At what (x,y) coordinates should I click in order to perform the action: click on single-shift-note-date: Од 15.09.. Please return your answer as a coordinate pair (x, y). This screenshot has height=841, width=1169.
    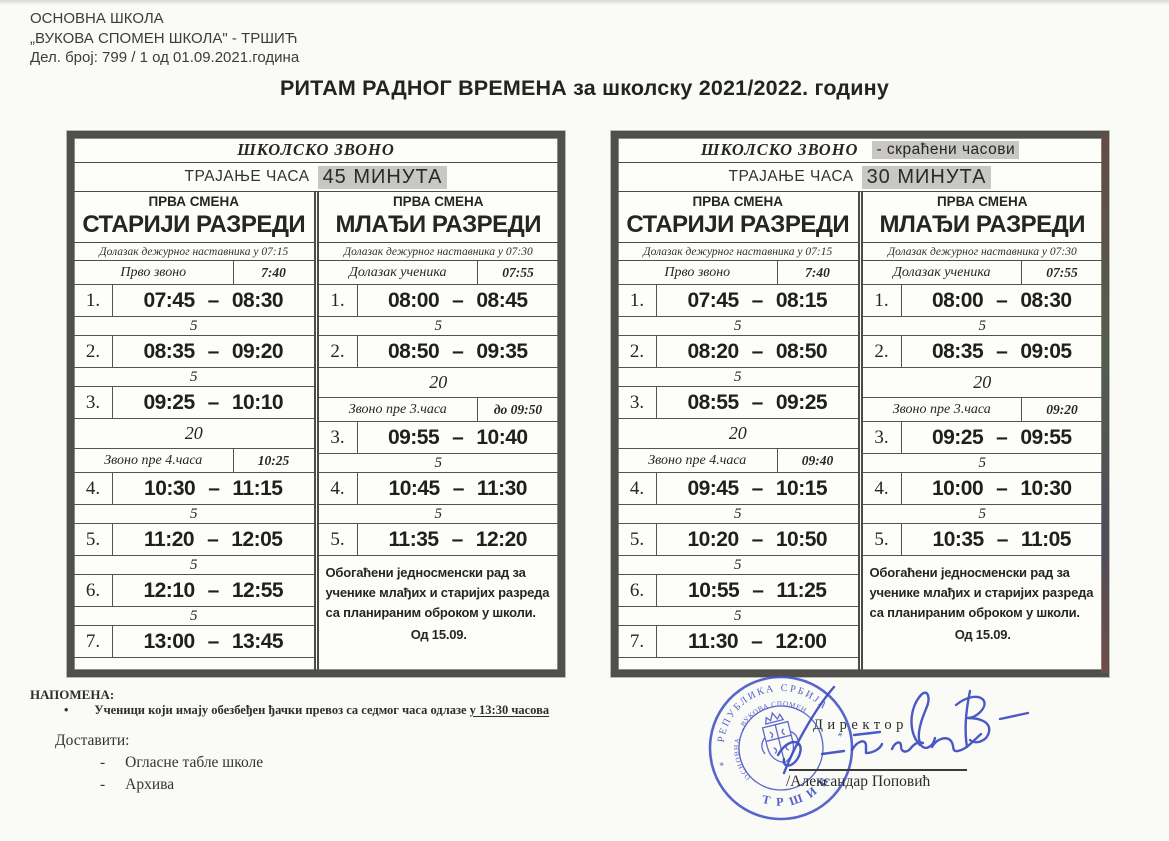
    Looking at the image, I should click on (982, 635).